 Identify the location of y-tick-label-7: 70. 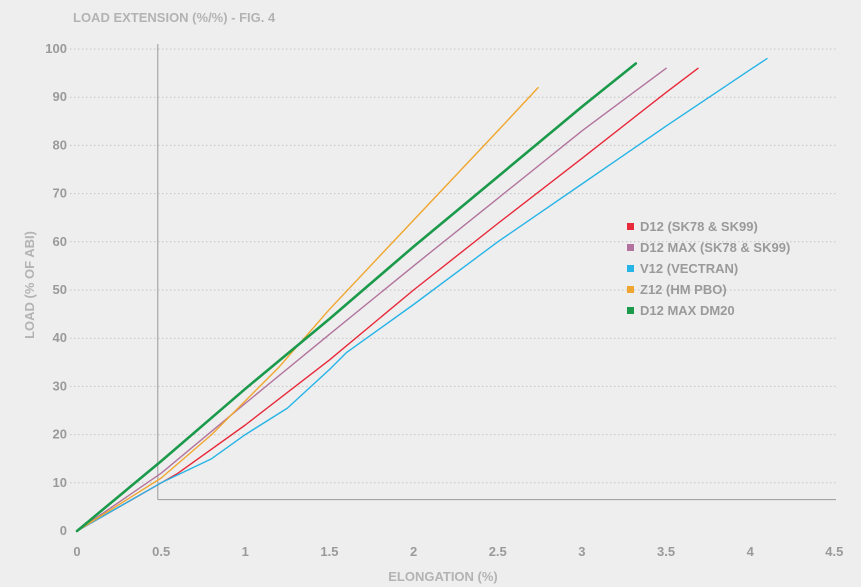
(60, 193).